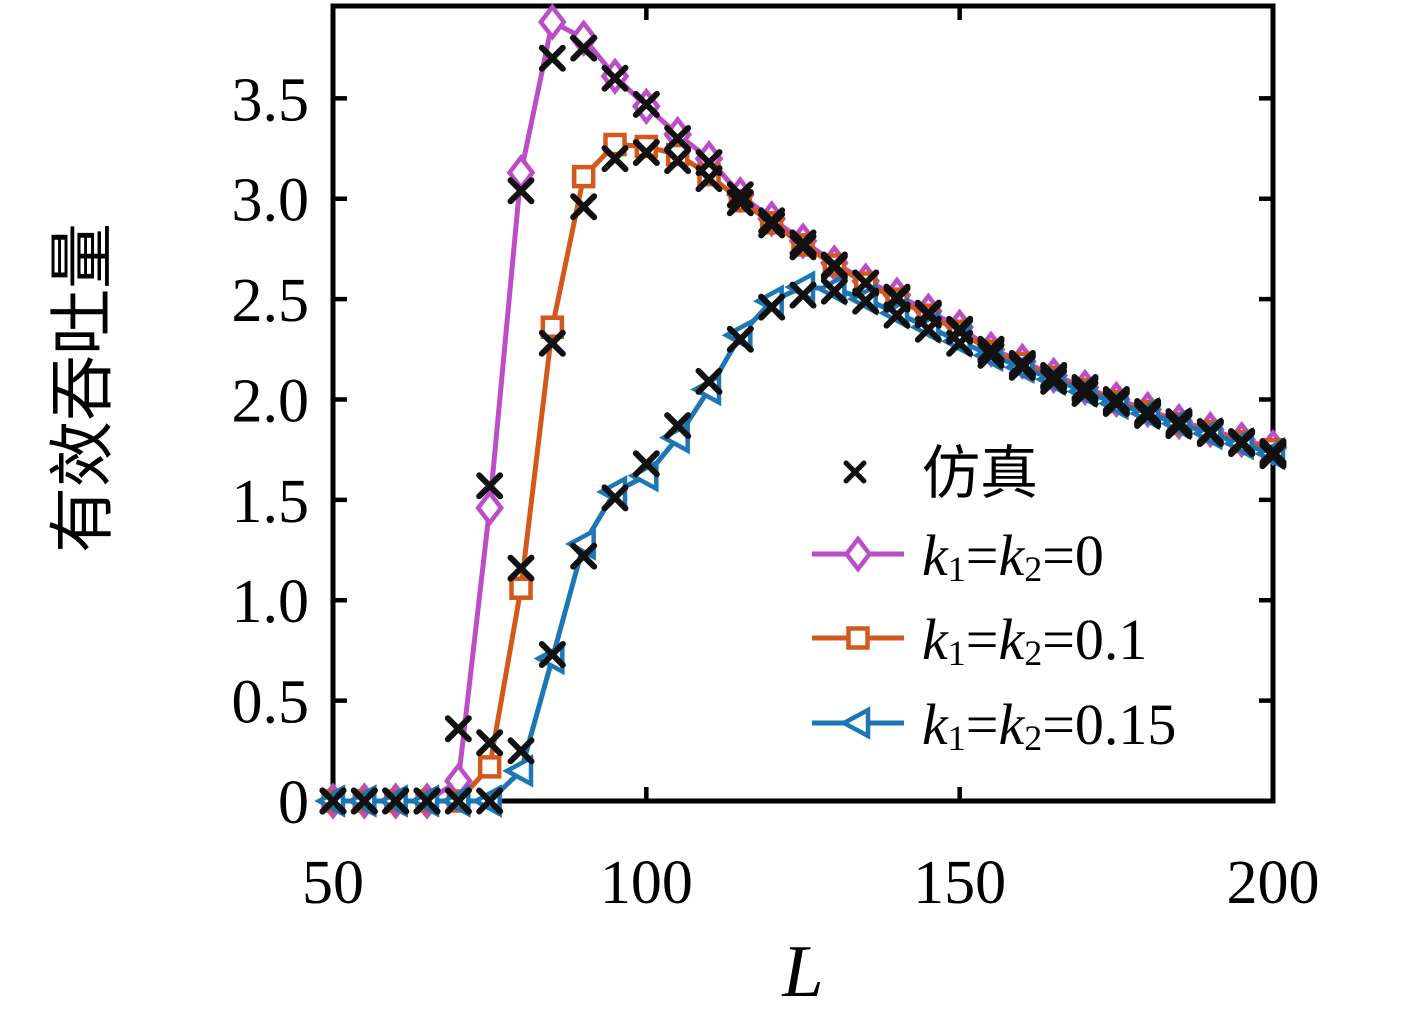 The width and height of the screenshot is (1417, 1017). What do you see at coordinates (271, 703) in the screenshot?
I see `y-tick-label: 0.5` at bounding box center [271, 703].